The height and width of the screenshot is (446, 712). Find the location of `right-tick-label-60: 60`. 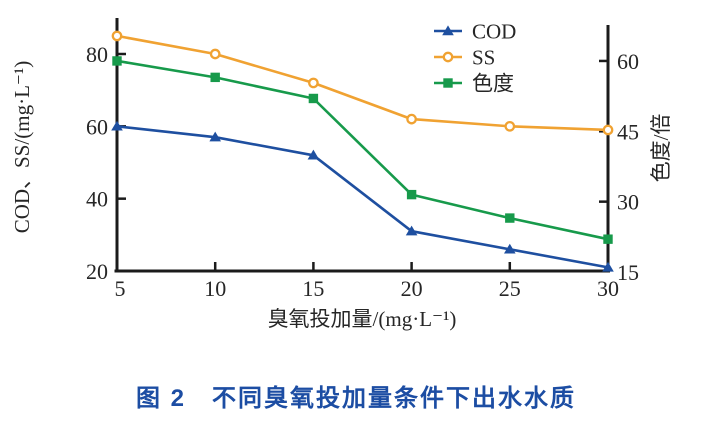

right-tick-label-60: 60 is located at coordinates (628, 61).